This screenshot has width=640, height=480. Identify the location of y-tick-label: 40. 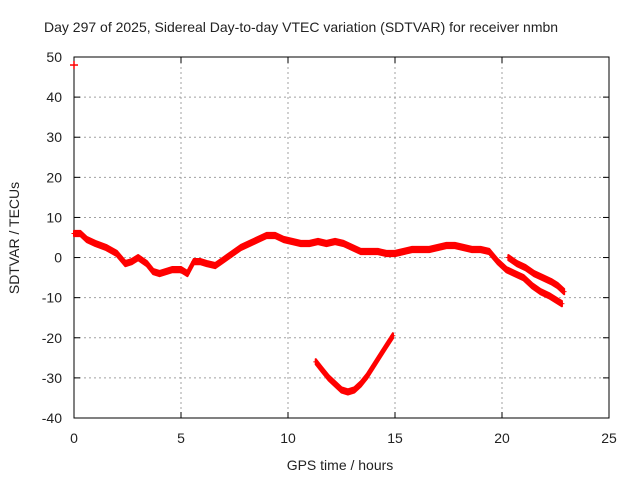
(54, 97).